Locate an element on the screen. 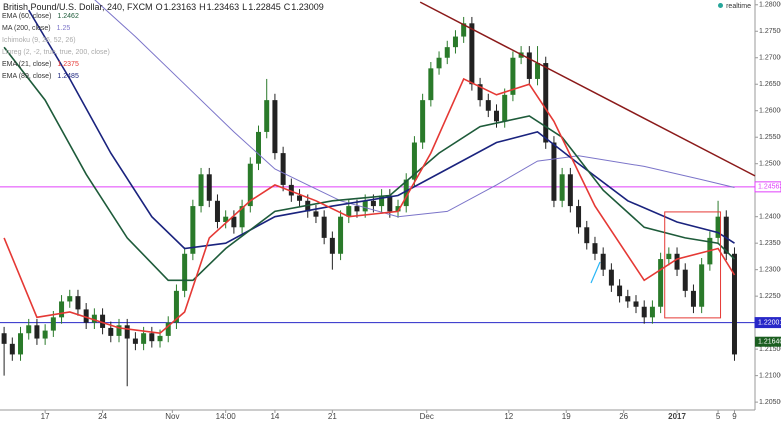  indicator-name: EMA (89, close) is located at coordinates (27, 76).